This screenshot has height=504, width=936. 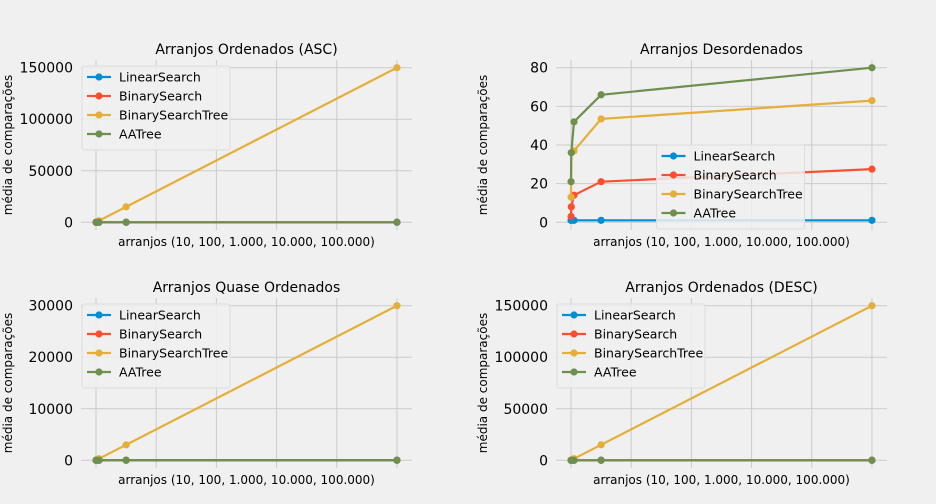 I want to click on y-tick-label: 40, so click(x=539, y=146).